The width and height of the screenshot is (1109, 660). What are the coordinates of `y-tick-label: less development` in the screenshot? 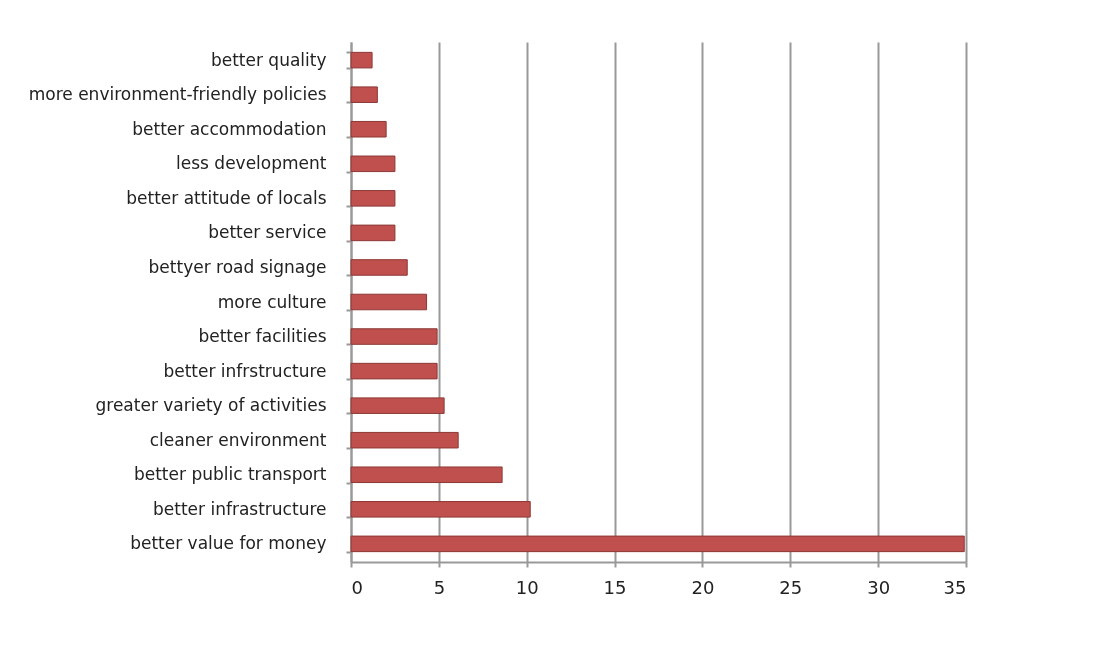 It's located at (251, 163).